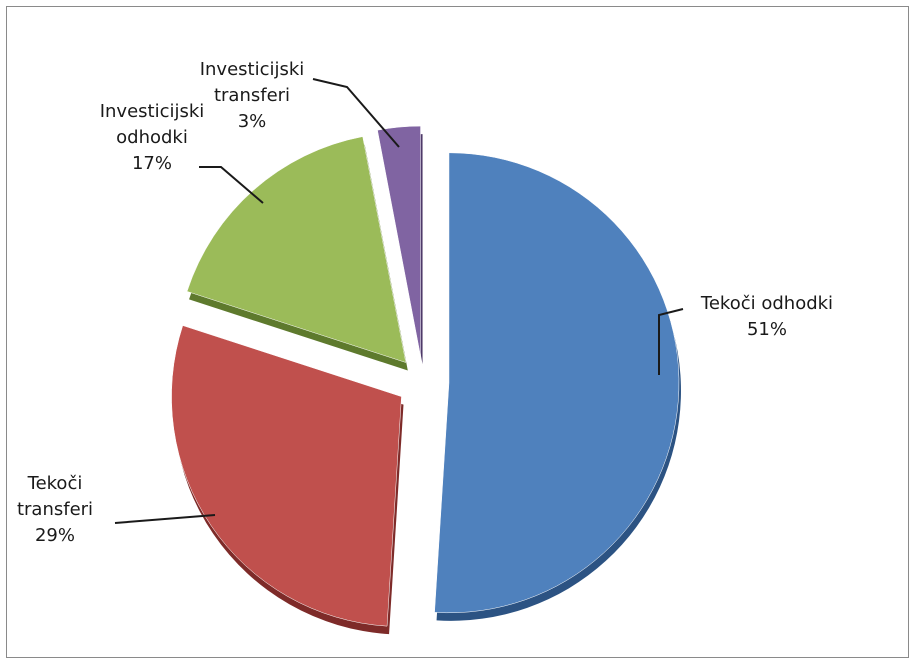 The width and height of the screenshot is (916, 664). Describe the element at coordinates (152, 163) in the screenshot. I see `slice-percent-label-2: 17%` at that location.